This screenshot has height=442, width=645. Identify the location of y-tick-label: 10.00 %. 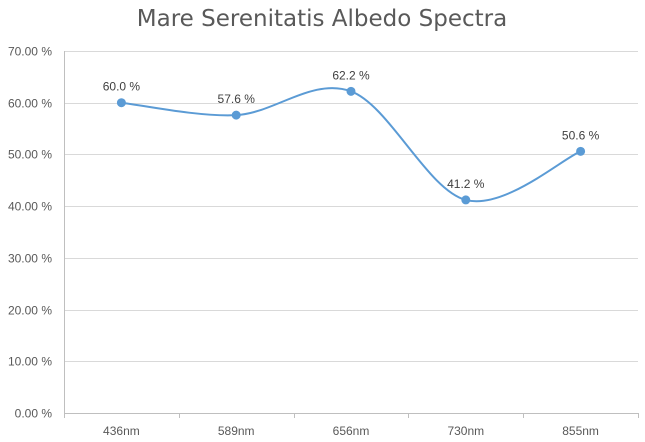
(30, 362).